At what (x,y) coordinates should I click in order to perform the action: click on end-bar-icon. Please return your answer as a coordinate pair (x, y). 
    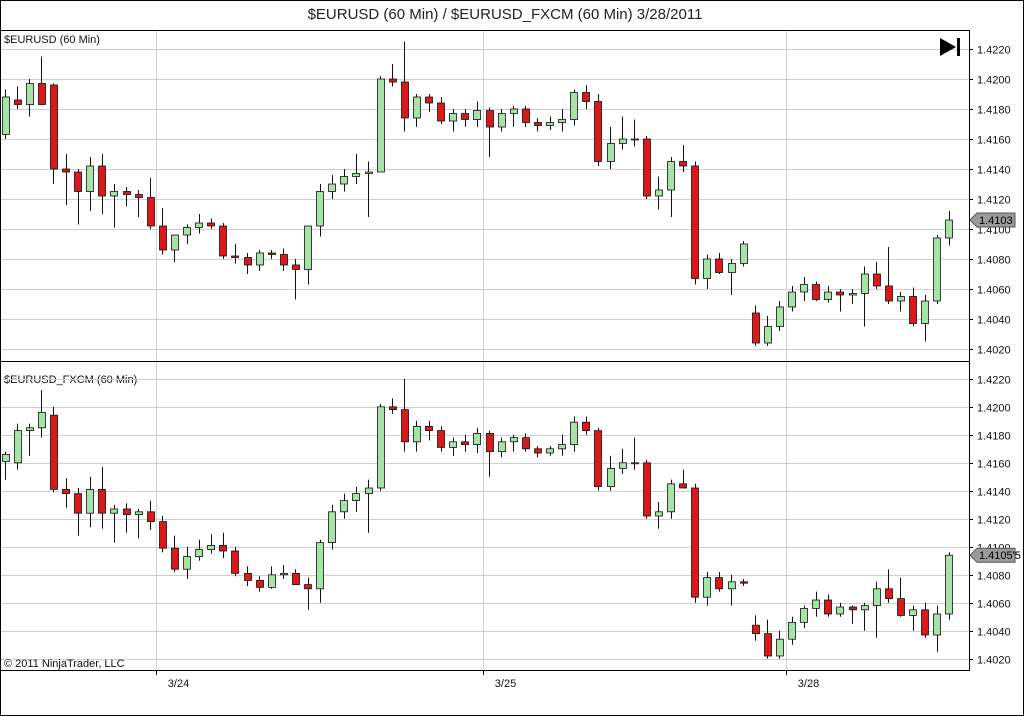
    Looking at the image, I should click on (958, 47).